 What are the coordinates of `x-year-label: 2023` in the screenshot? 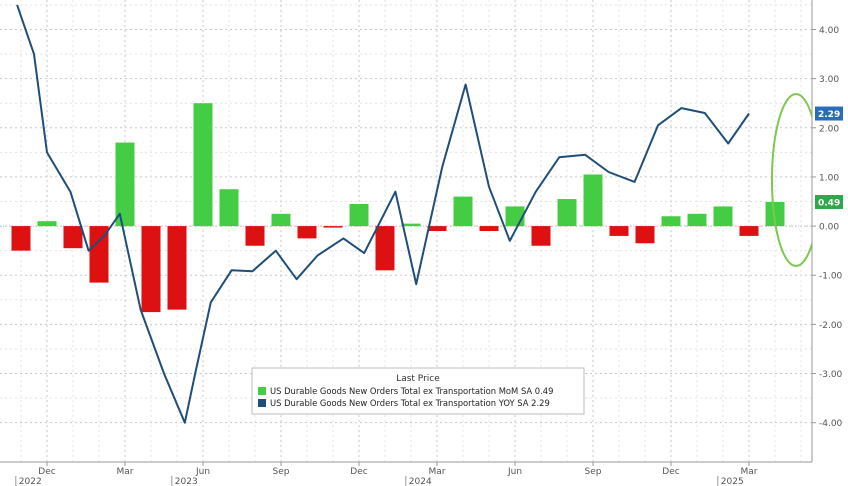 It's located at (186, 481).